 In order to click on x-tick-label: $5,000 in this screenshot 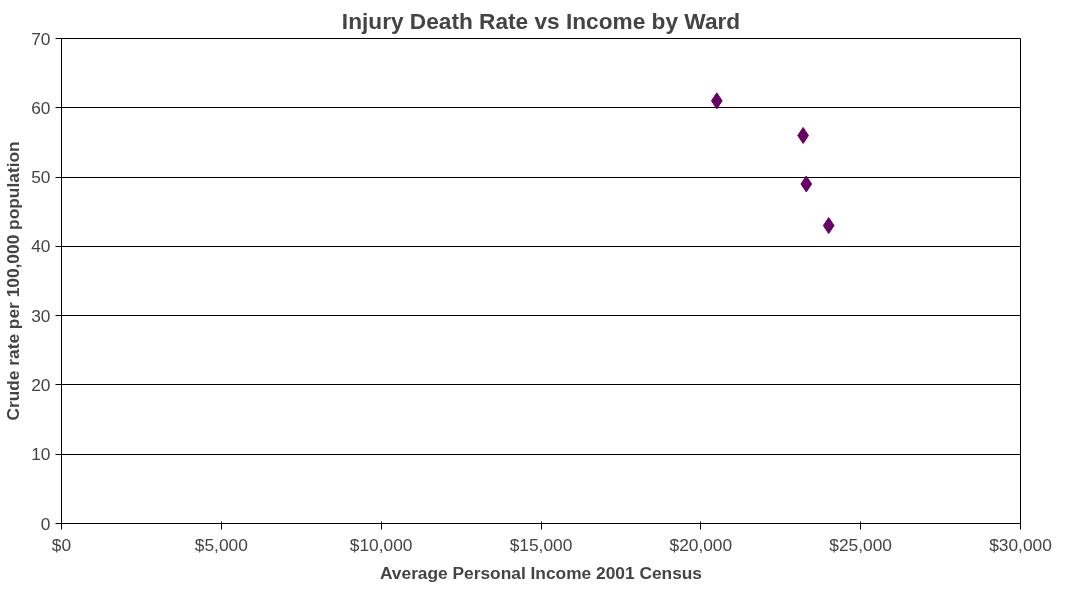, I will do `click(221, 544)`.